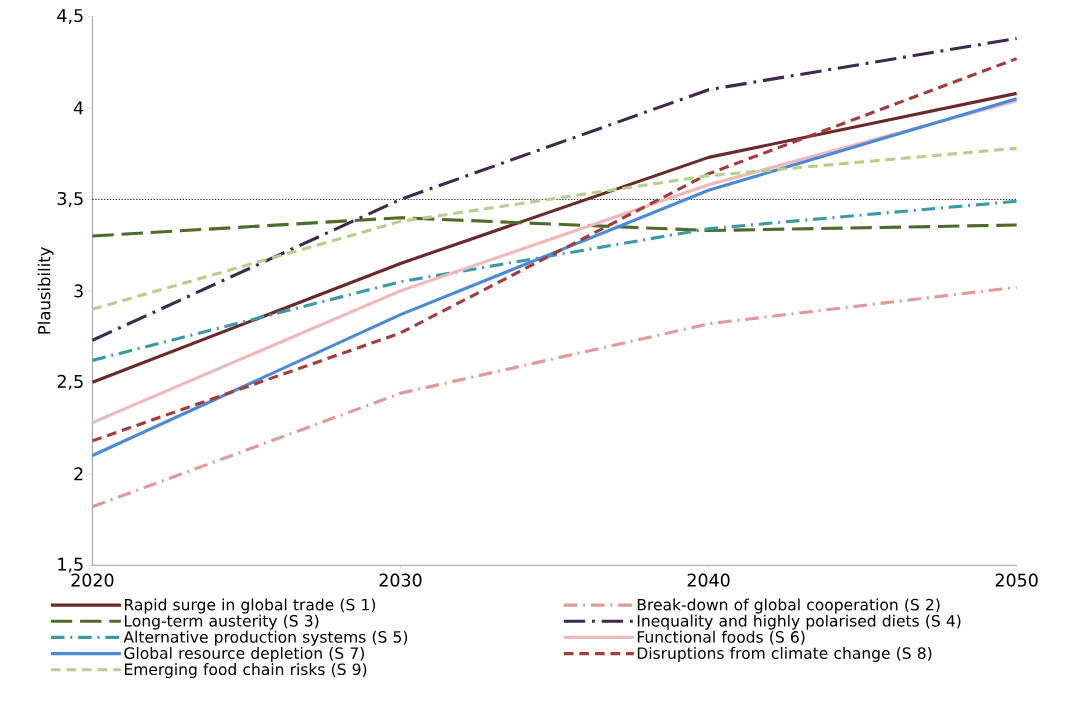 The image size is (1078, 724). I want to click on y-tick-label: 4,5, so click(70, 16).